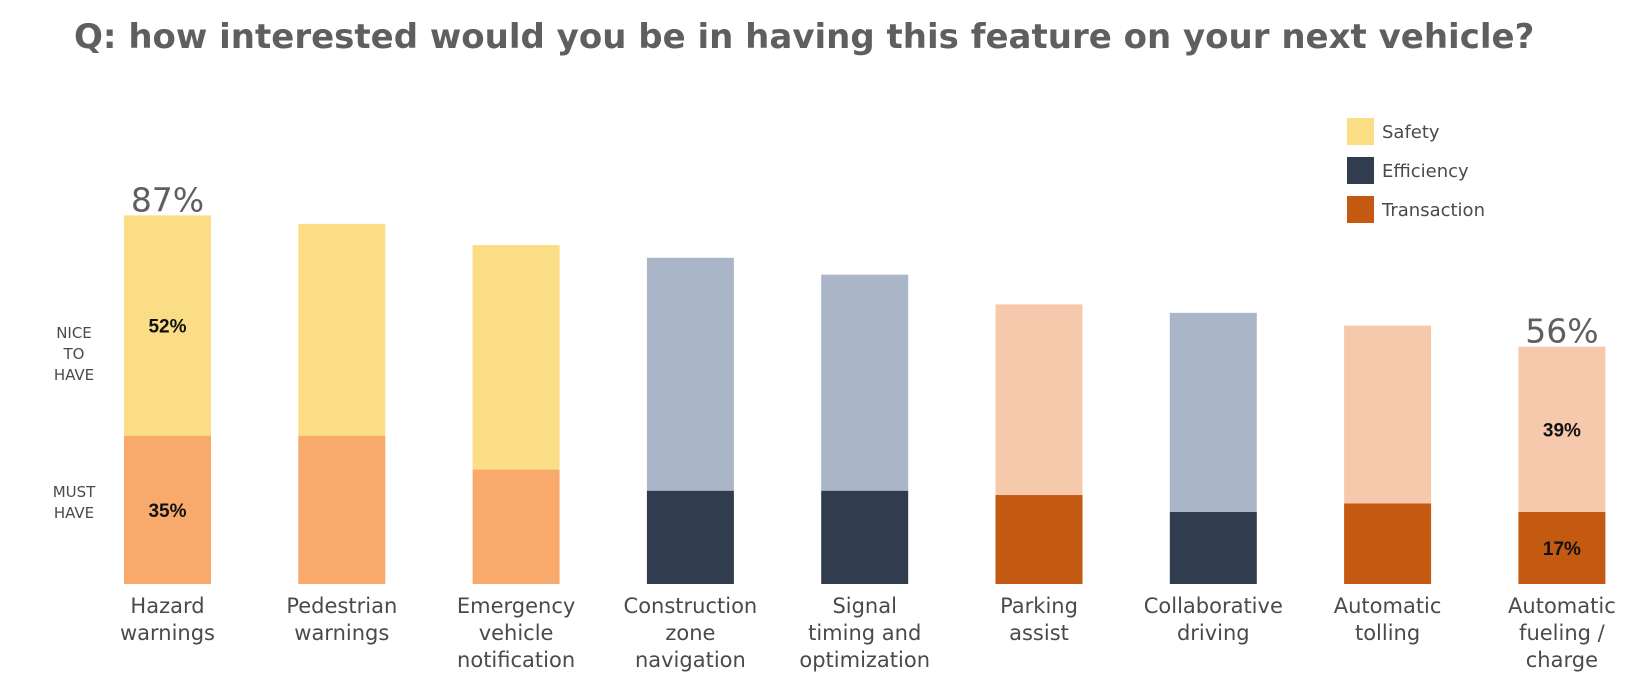 This screenshot has width=1643, height=696. I want to click on side-nice-line-1: TO, so click(74, 354).